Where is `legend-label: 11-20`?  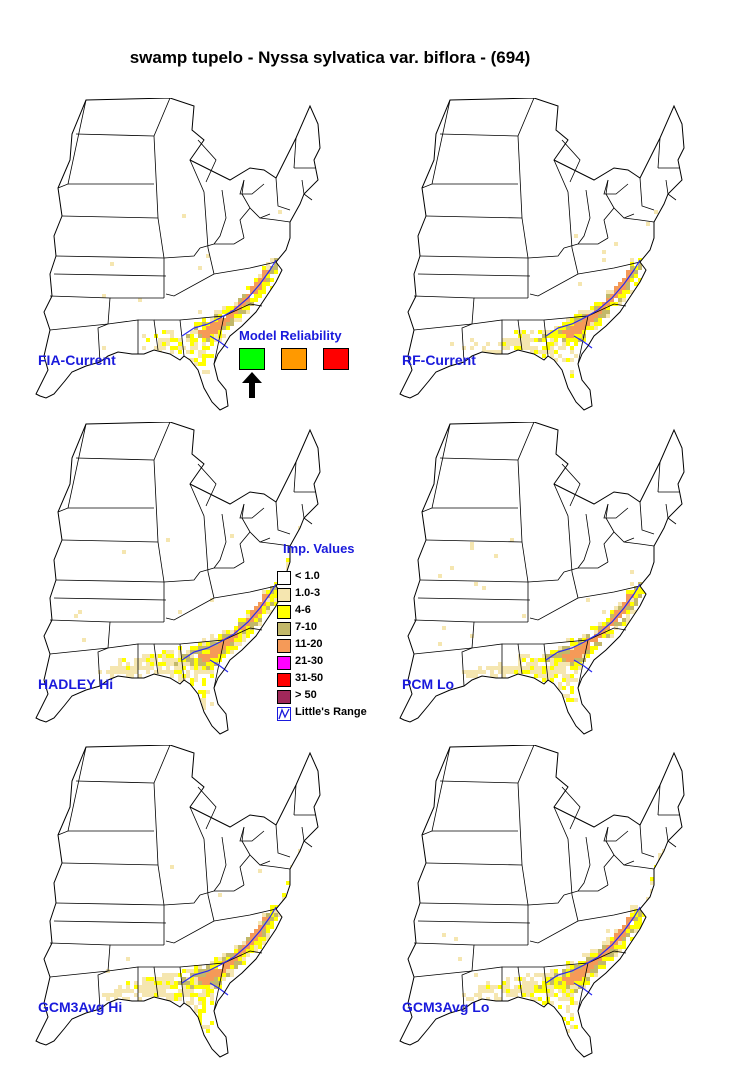
legend-label: 11-20 is located at coordinates (309, 644).